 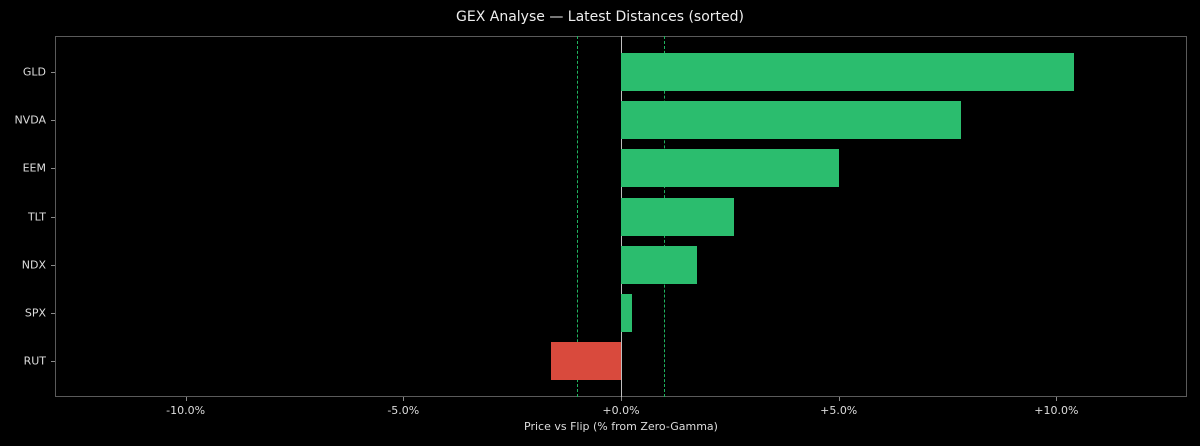 I want to click on x-tick-label: +0.0%, so click(x=621, y=410).